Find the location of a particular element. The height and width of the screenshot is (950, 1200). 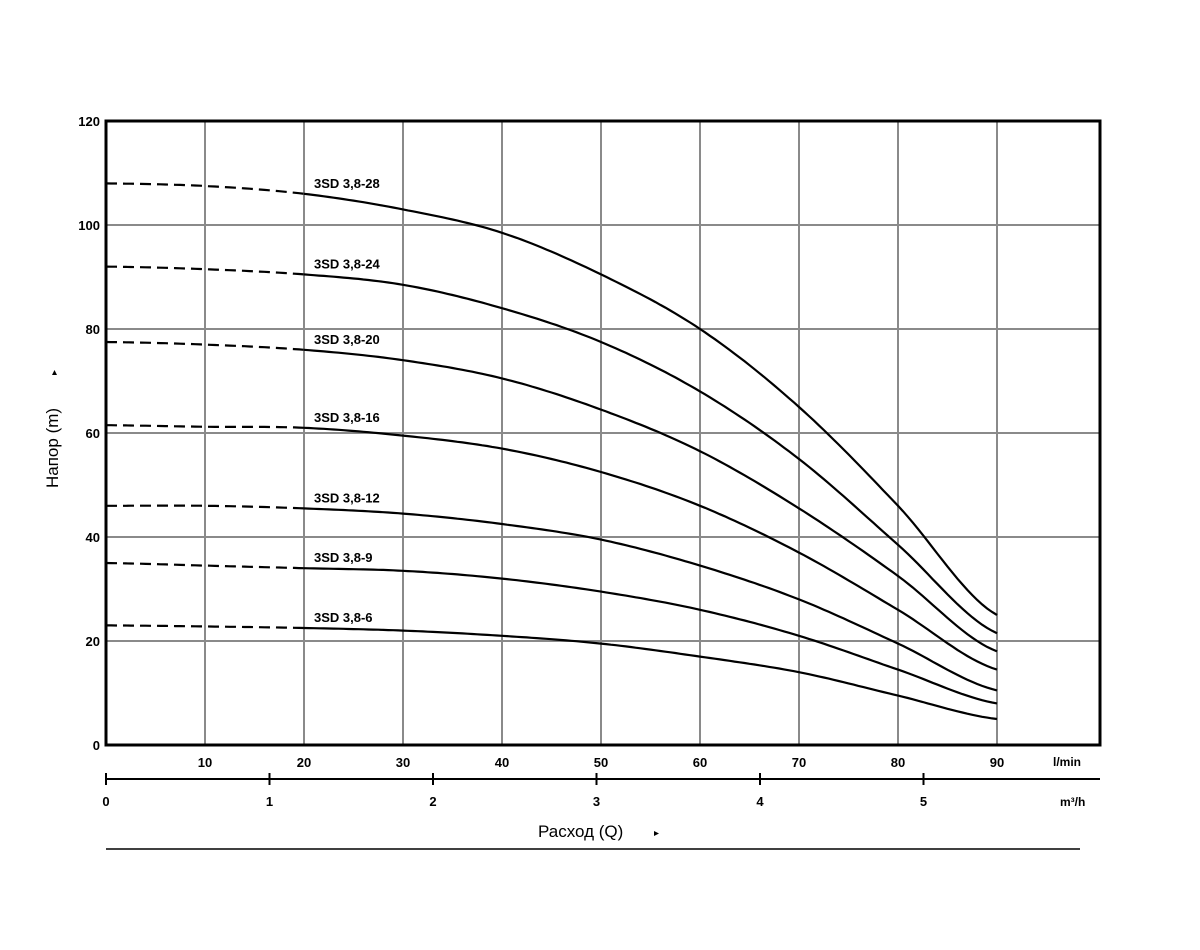

x-unit-secondary: m³/h is located at coordinates (1072, 802).